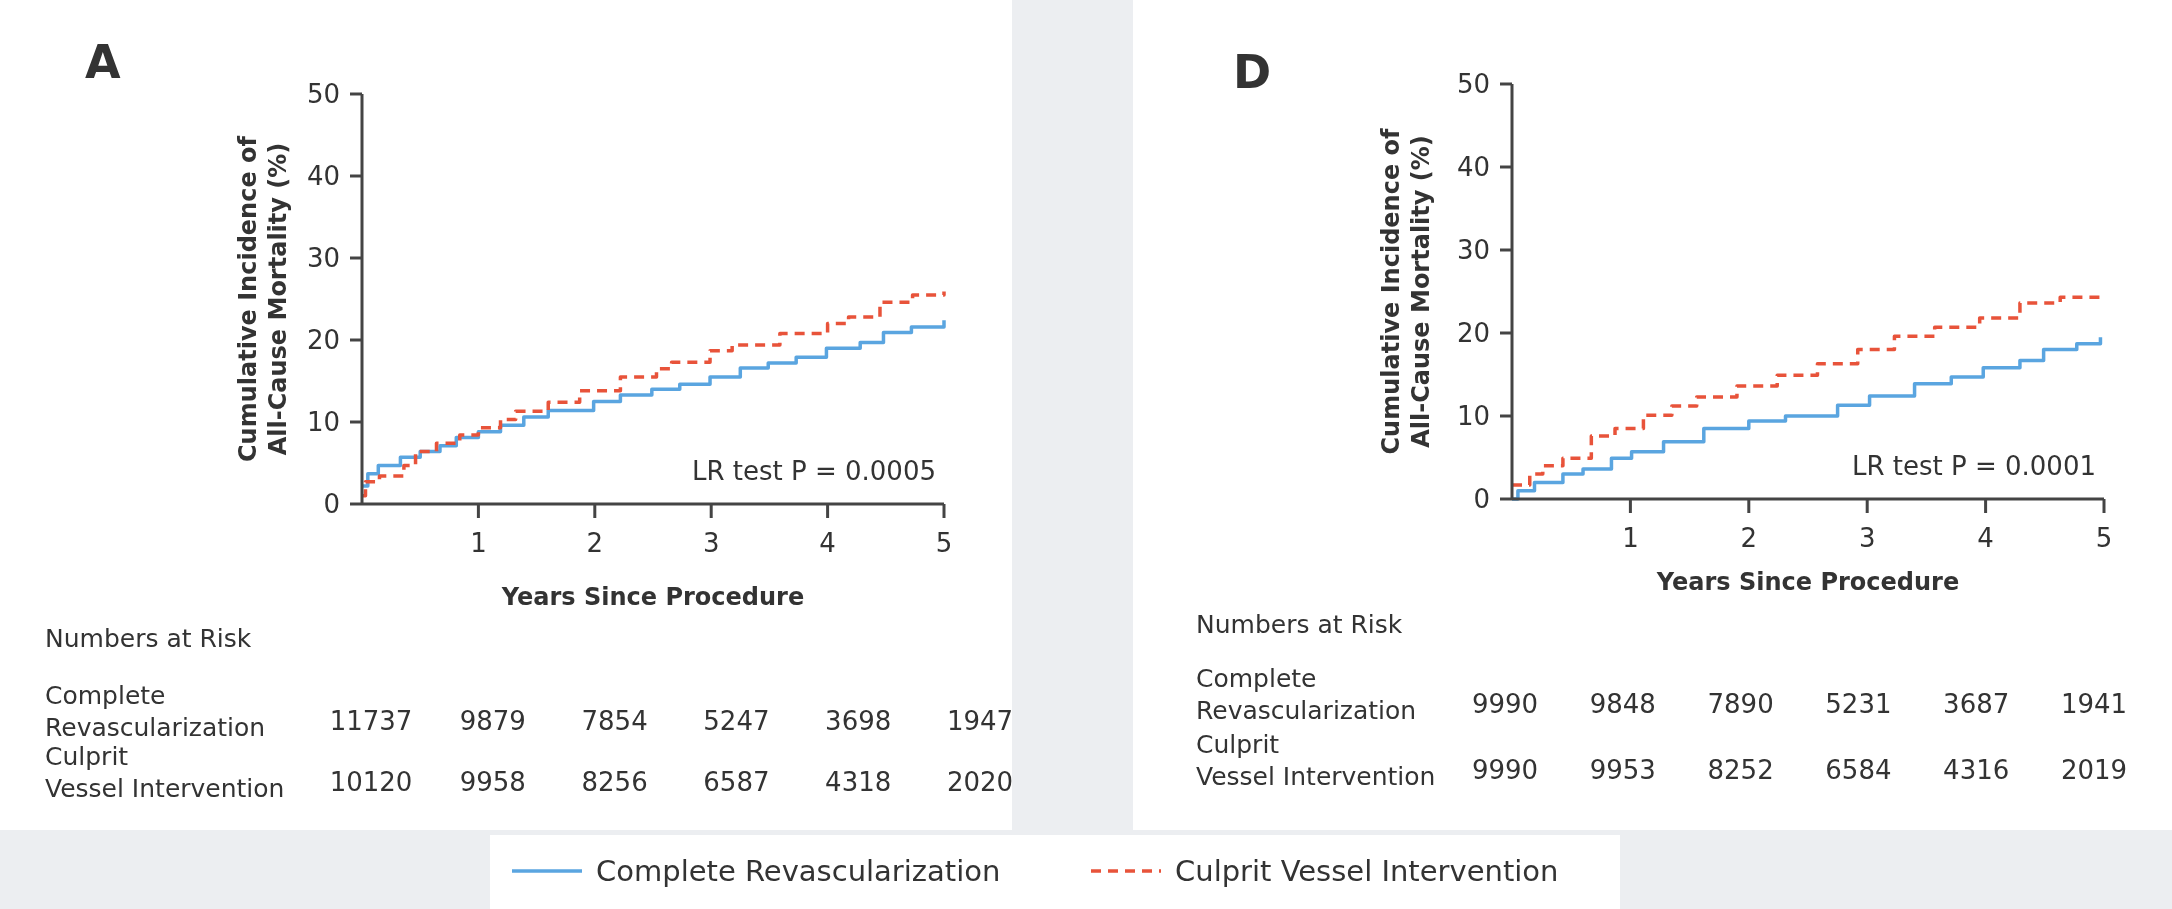  I want to click on text: 1947, so click(980, 721).